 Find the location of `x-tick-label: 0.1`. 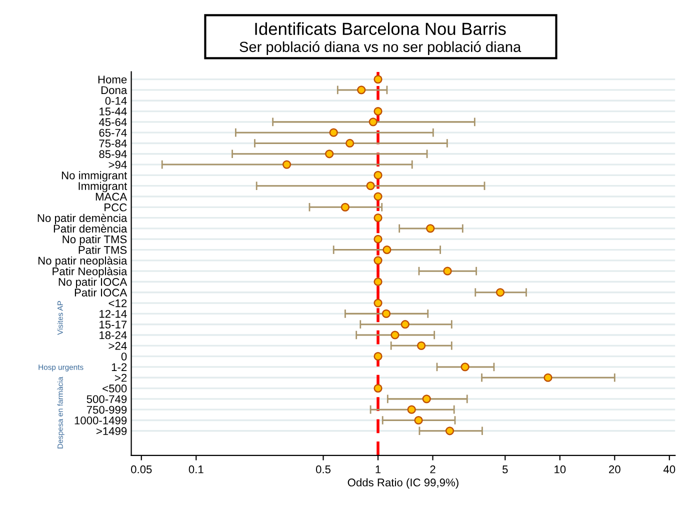

x-tick-label: 0.1 is located at coordinates (196, 469).